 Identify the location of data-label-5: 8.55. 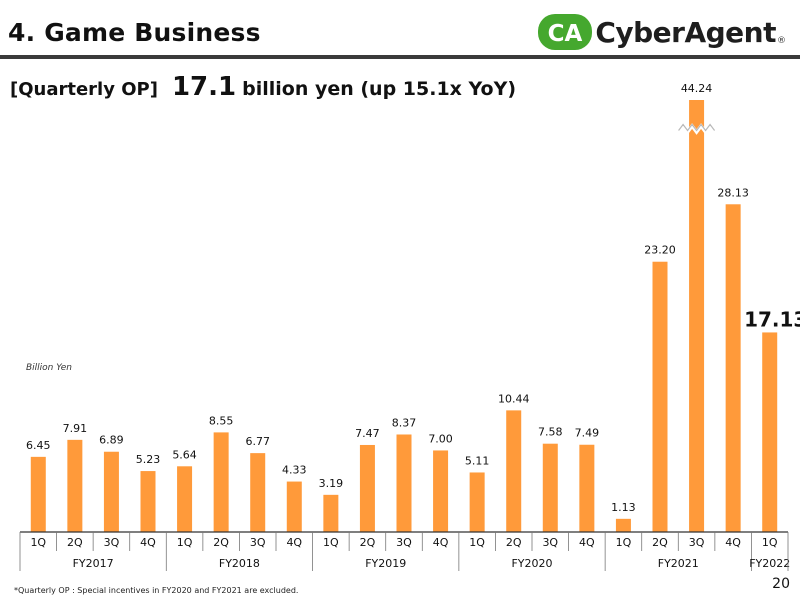
(221, 420).